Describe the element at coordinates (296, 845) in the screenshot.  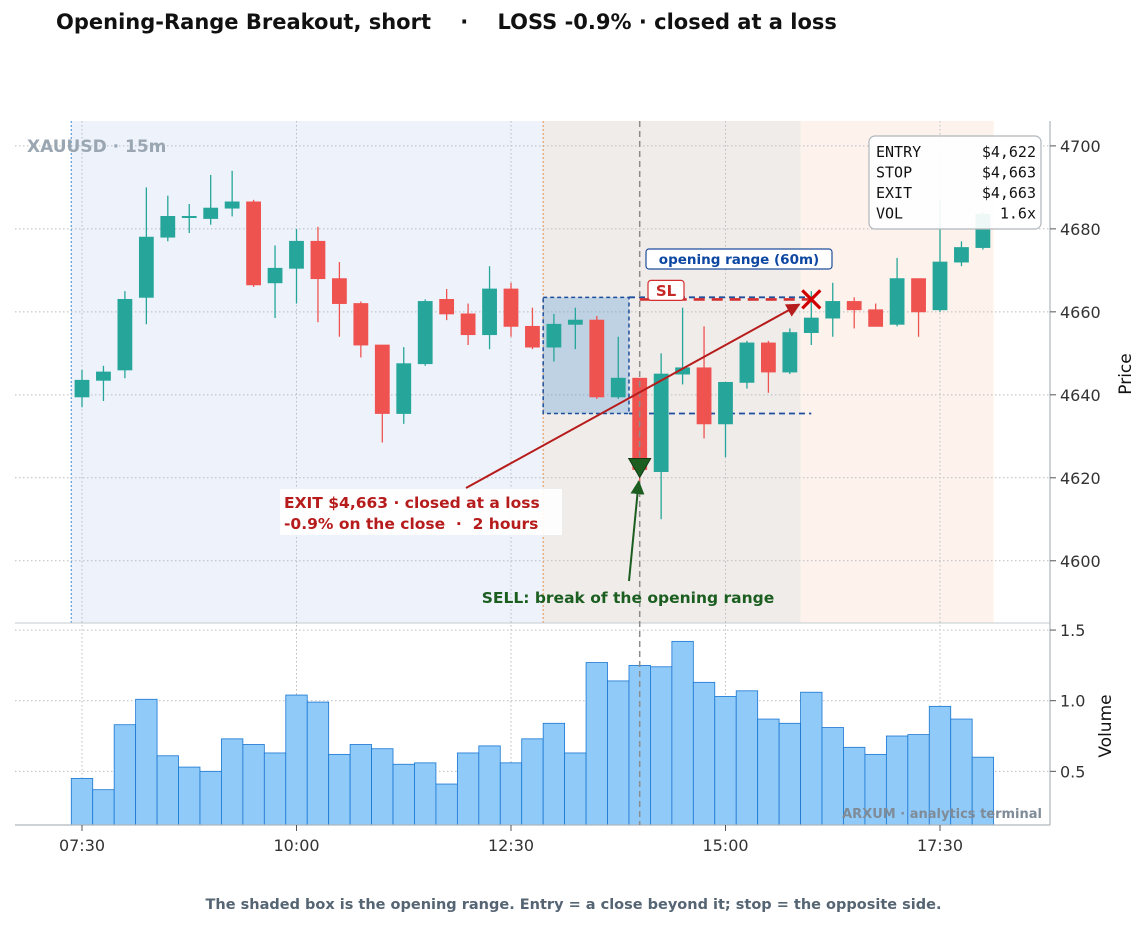
I see `time-tick-label: 10:00` at that location.